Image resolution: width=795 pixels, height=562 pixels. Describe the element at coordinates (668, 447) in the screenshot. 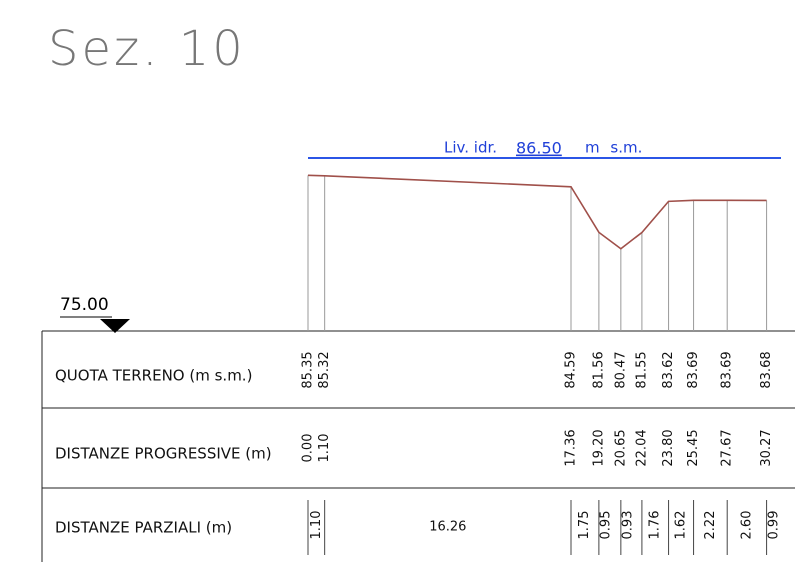

I see `progressive-value: 23.80` at that location.